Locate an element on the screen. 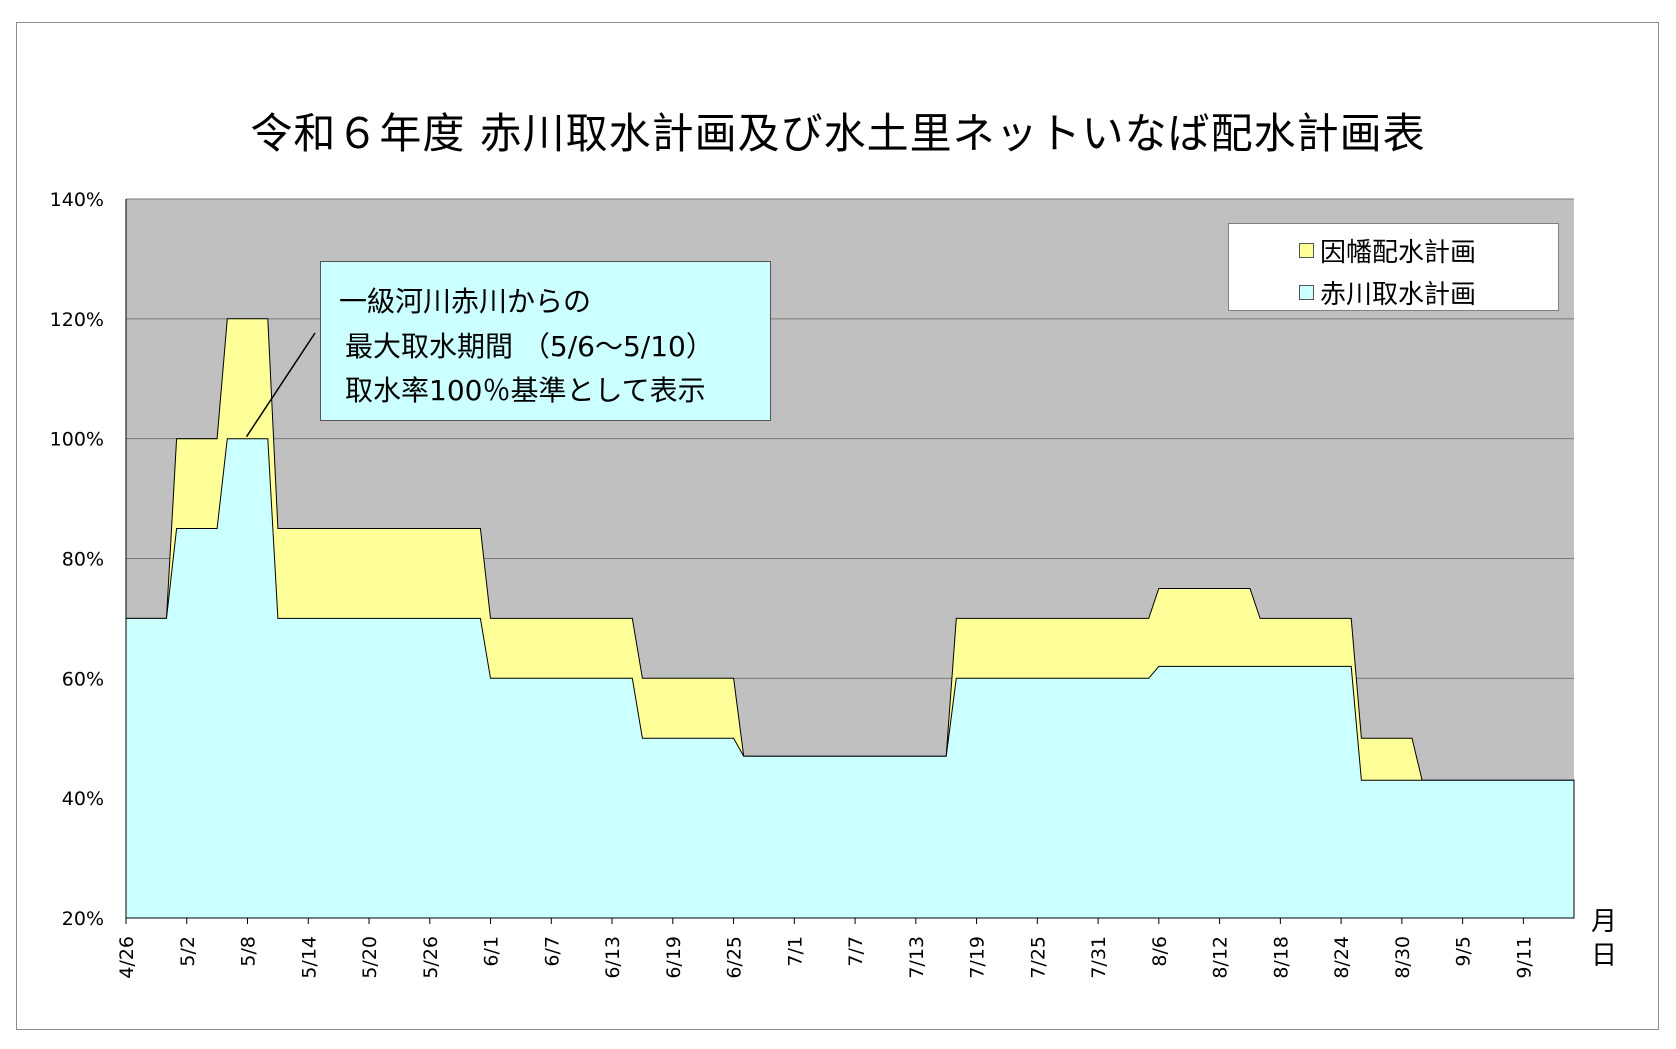  y-tick-label: 20% is located at coordinates (83, 919).